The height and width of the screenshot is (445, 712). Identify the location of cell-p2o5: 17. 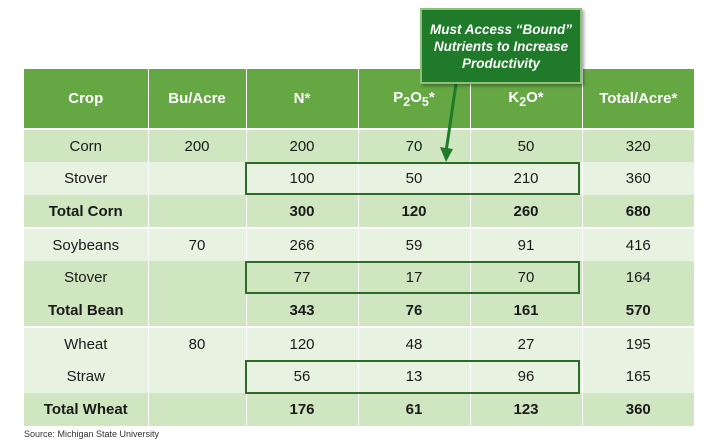
(414, 277).